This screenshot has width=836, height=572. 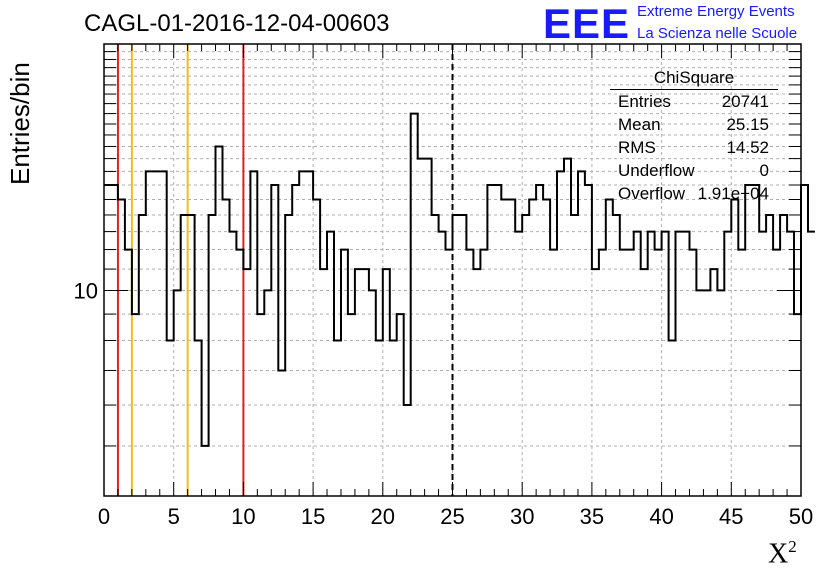 I want to click on chart-title: CAGL-01-2016-12-04-00603, so click(x=237, y=23).